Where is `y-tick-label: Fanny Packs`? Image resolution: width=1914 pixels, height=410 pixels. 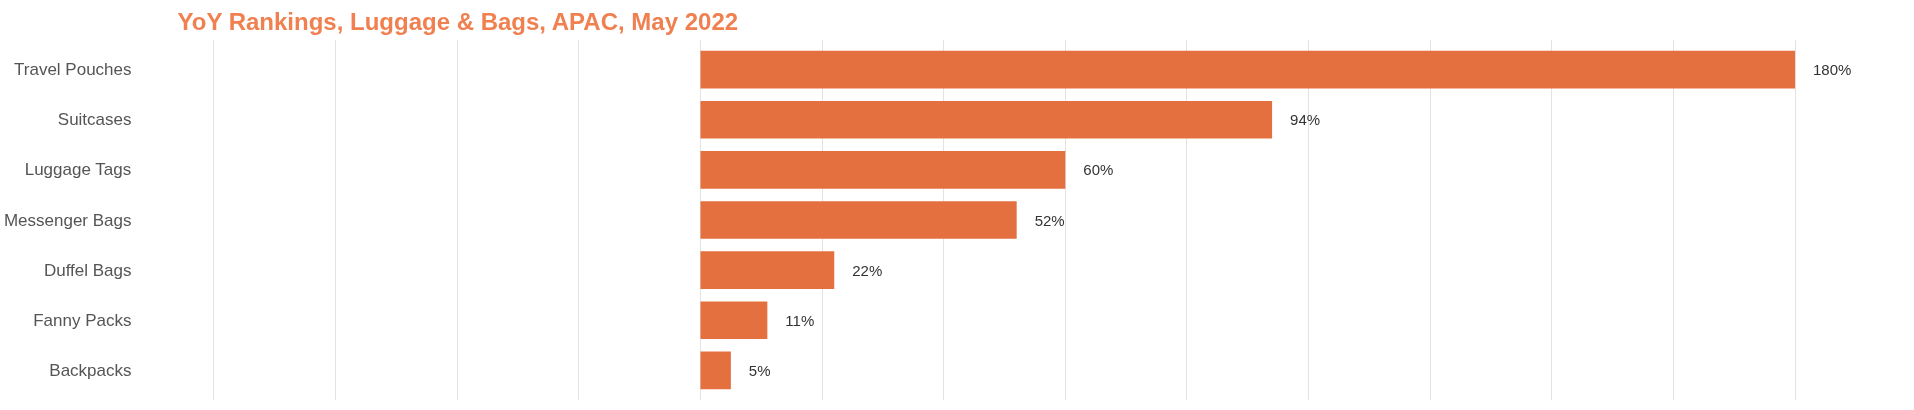
y-tick-label: Fanny Packs is located at coordinates (82, 320).